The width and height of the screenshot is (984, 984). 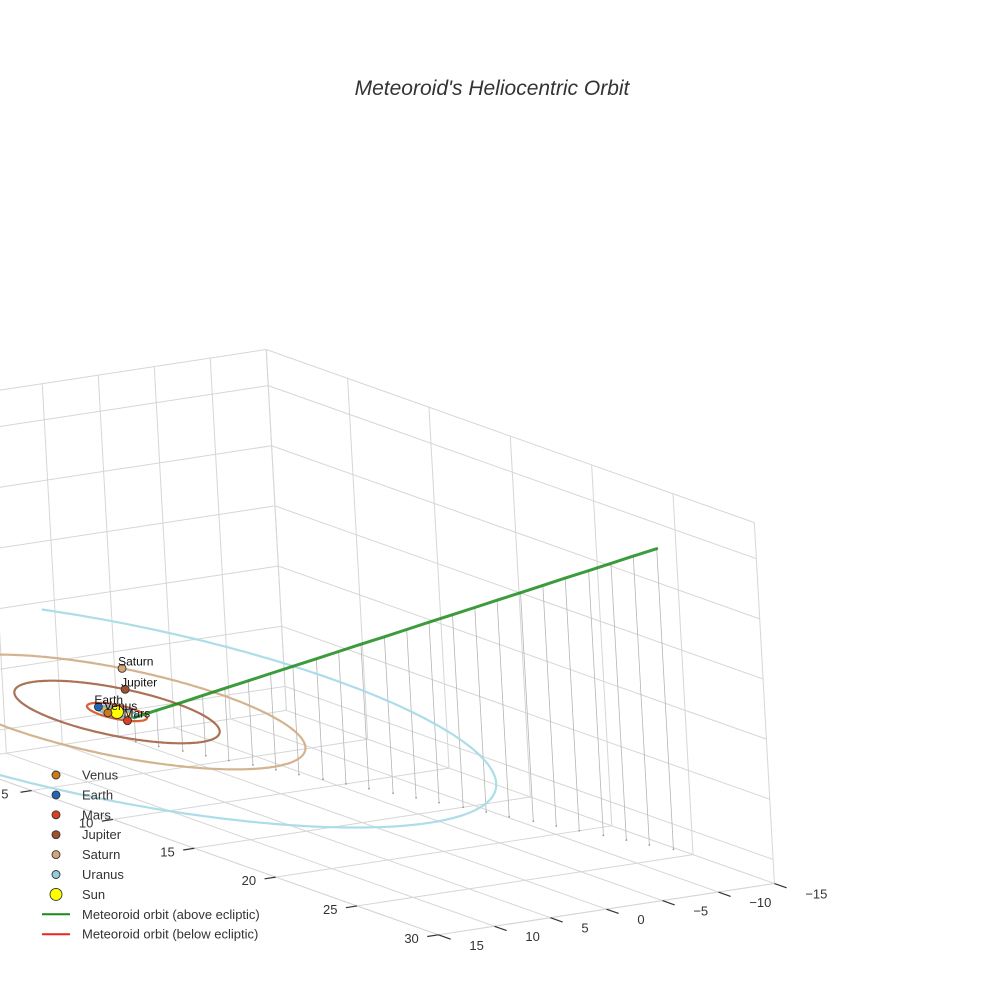 I want to click on orbit-jupiter, so click(x=117, y=712).